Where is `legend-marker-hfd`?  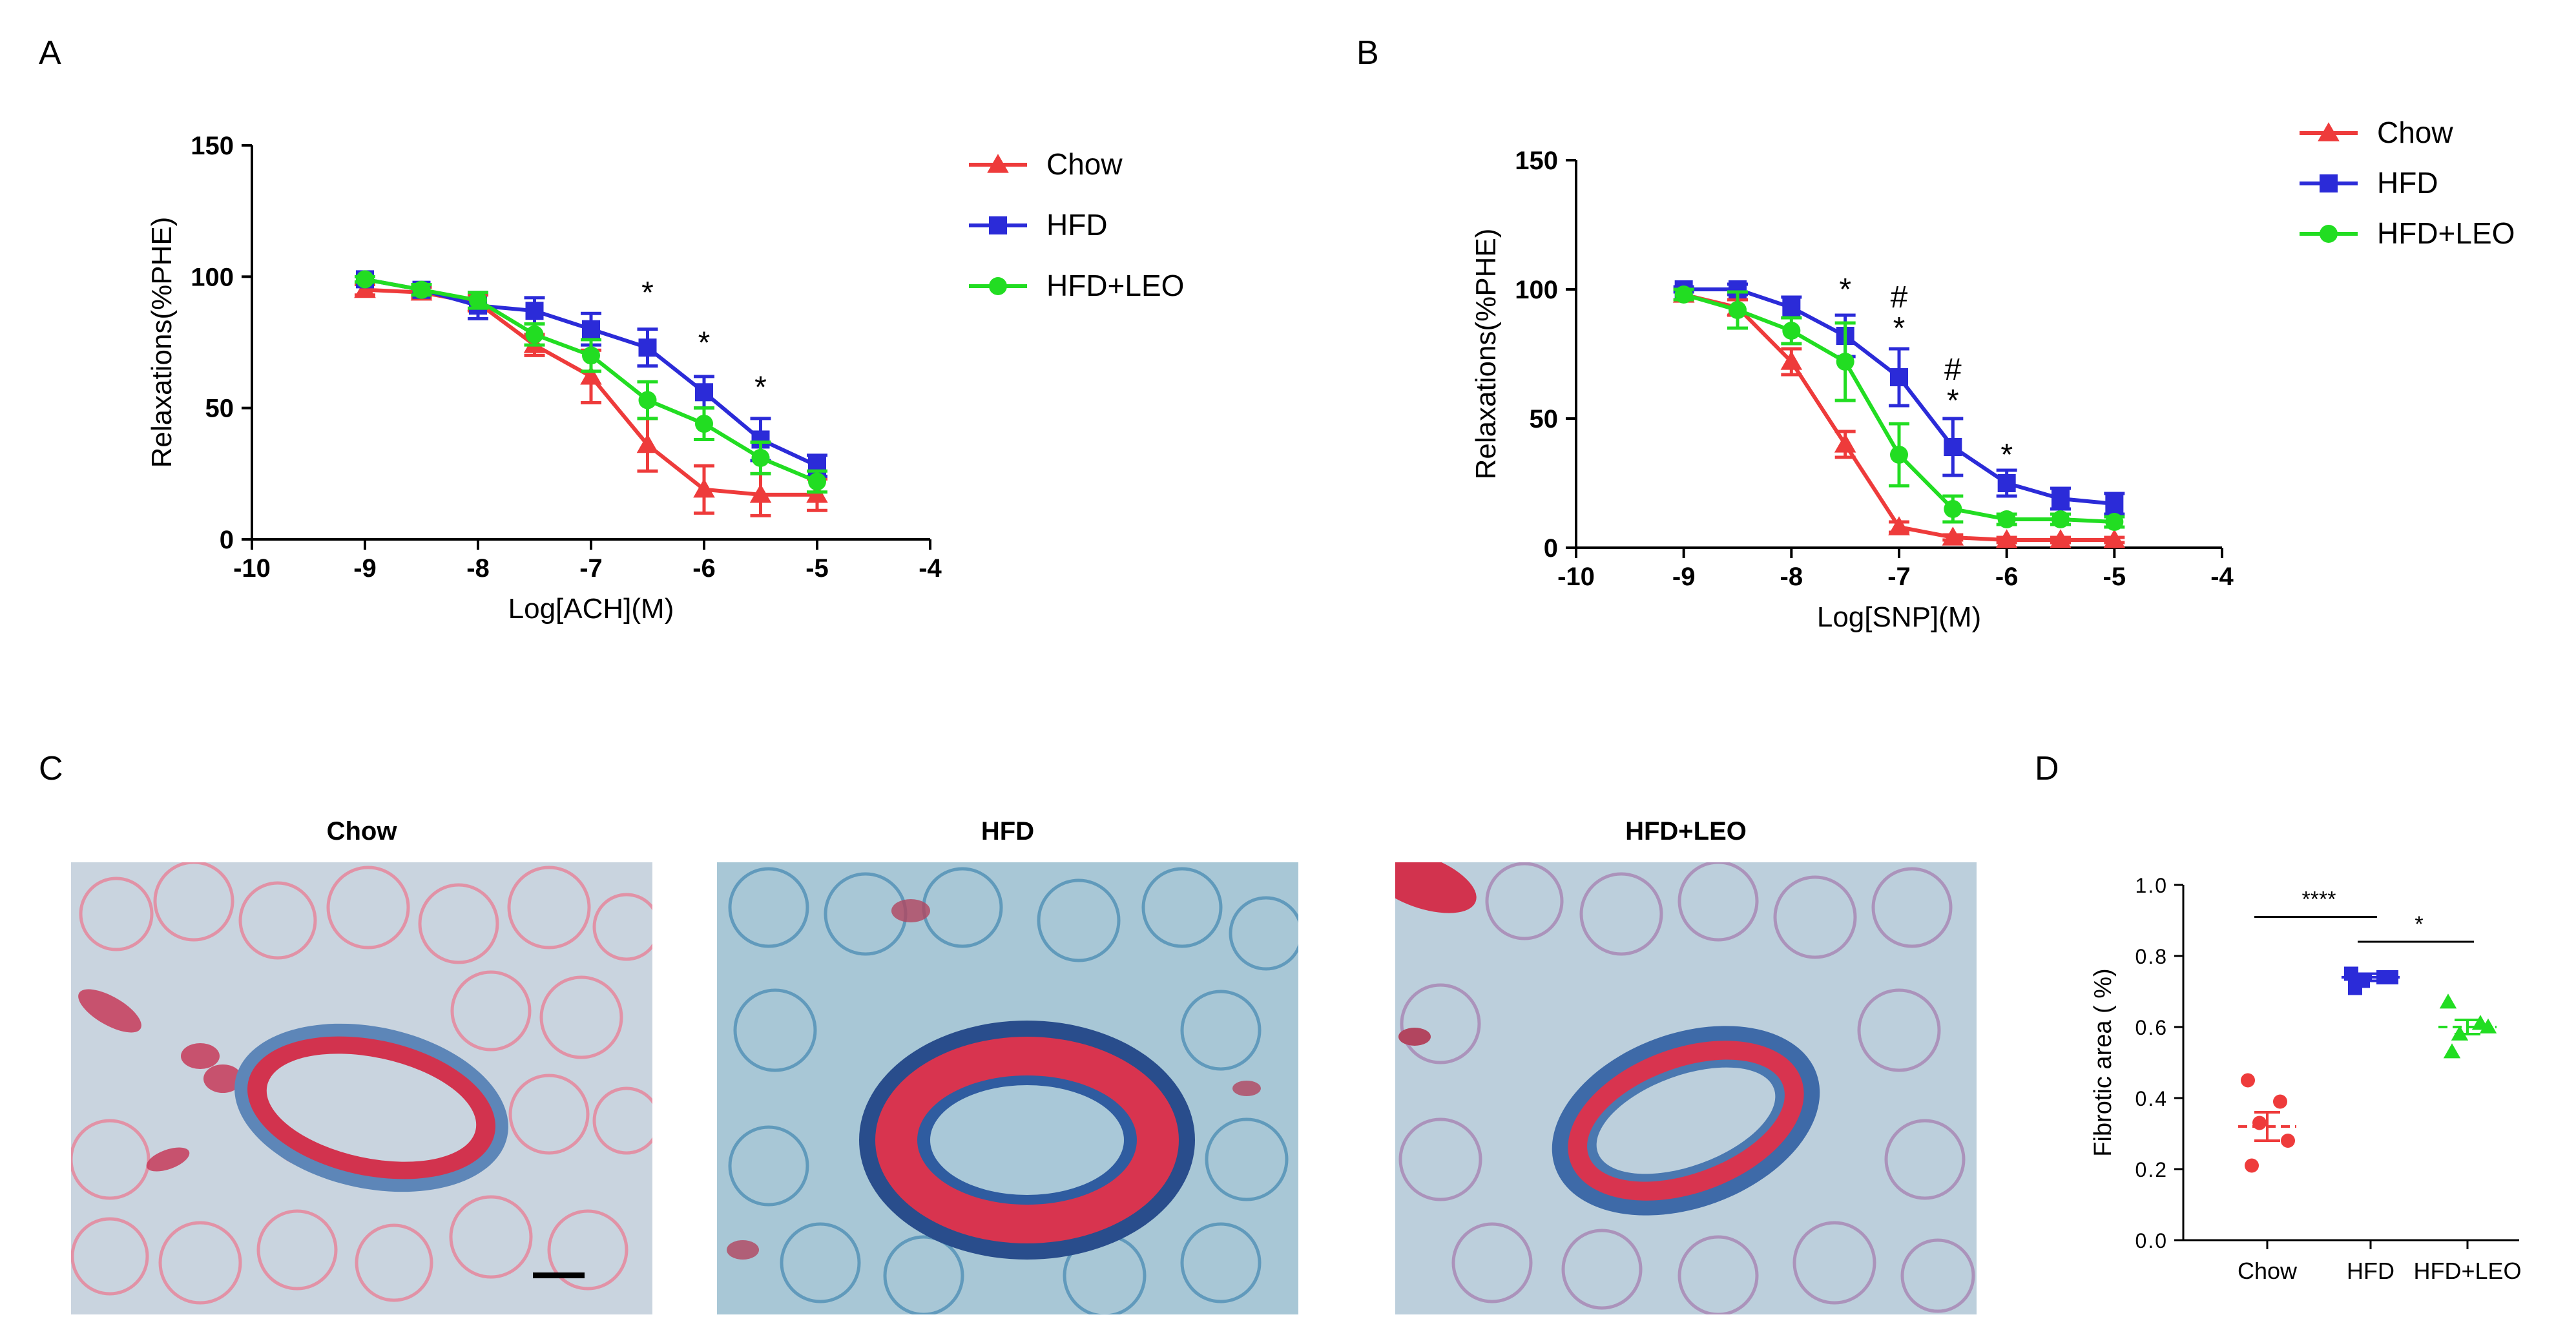
legend-marker-hfd is located at coordinates (2329, 183).